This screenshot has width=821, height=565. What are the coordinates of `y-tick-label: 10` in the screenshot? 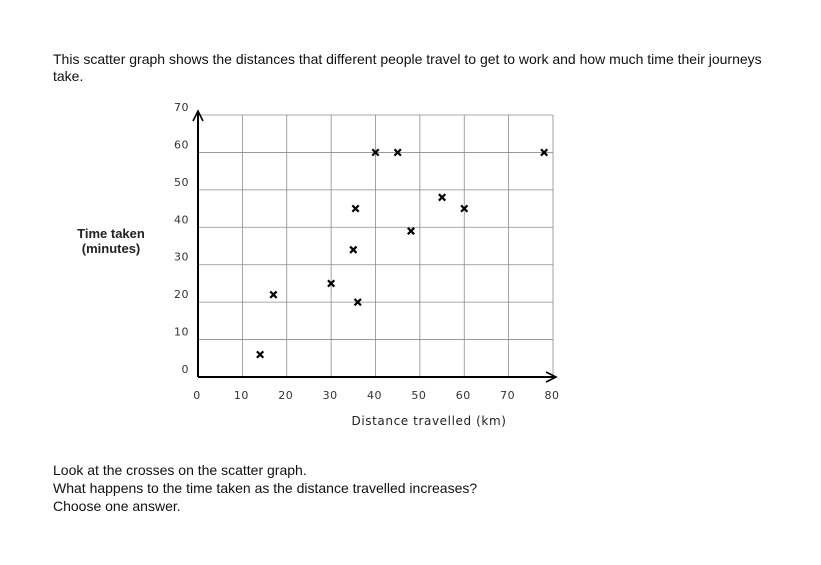 It's located at (181, 332).